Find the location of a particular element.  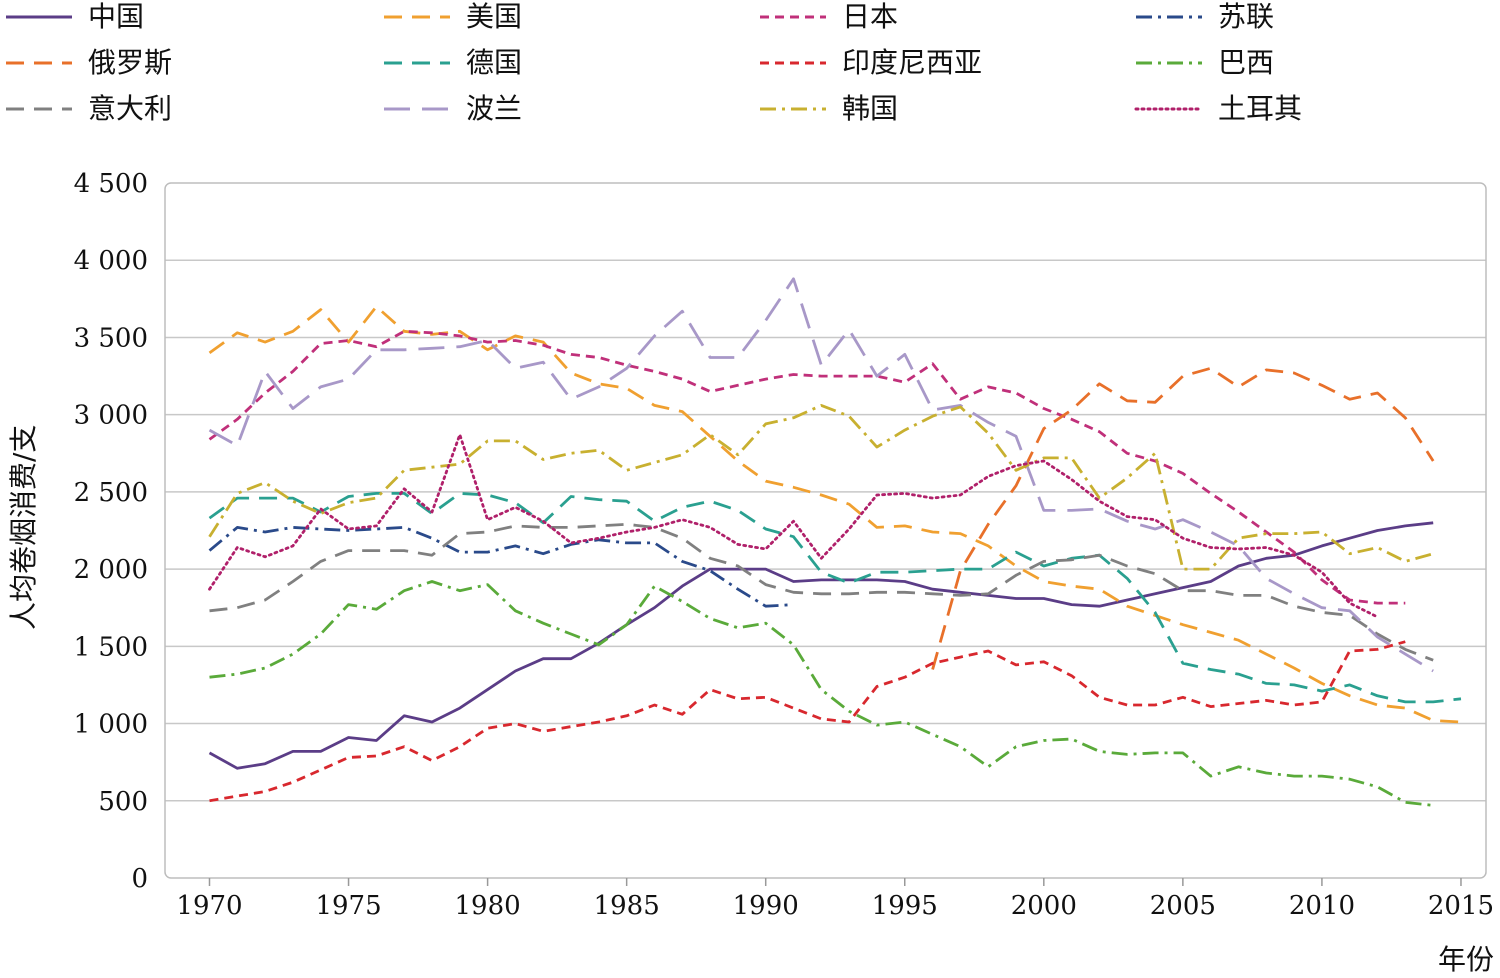

legend-item: 巴西 is located at coordinates (1315, 66).